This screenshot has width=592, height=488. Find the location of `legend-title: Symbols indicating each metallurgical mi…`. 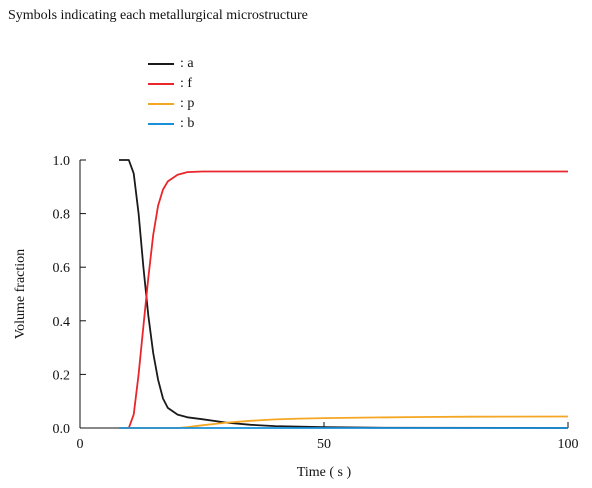

legend-title: Symbols indicating each metallurgical mi… is located at coordinates (158, 15).